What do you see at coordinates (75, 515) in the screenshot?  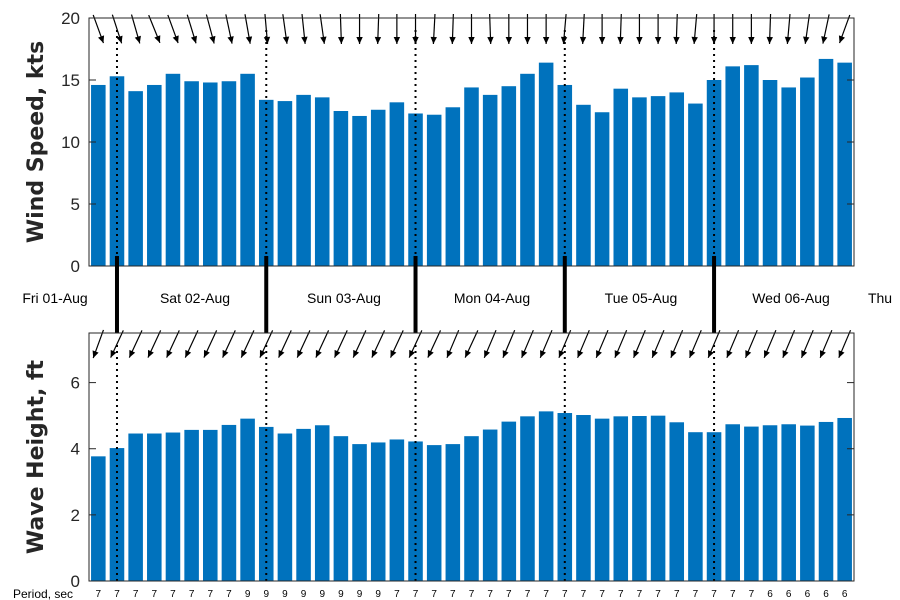 I see `wave-y-tick-label: 2` at bounding box center [75, 515].